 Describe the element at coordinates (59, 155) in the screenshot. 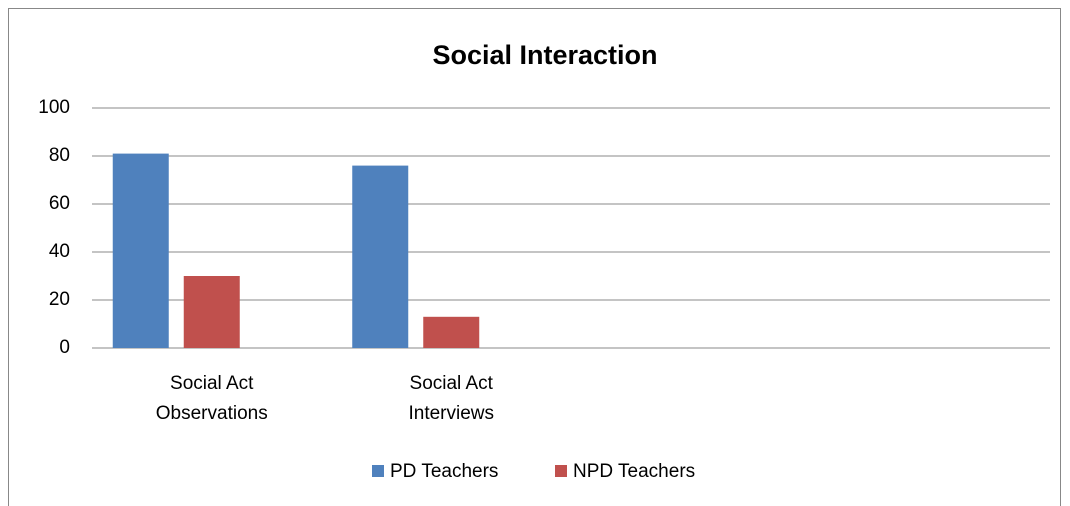

I see `y-tick-label: 80` at that location.